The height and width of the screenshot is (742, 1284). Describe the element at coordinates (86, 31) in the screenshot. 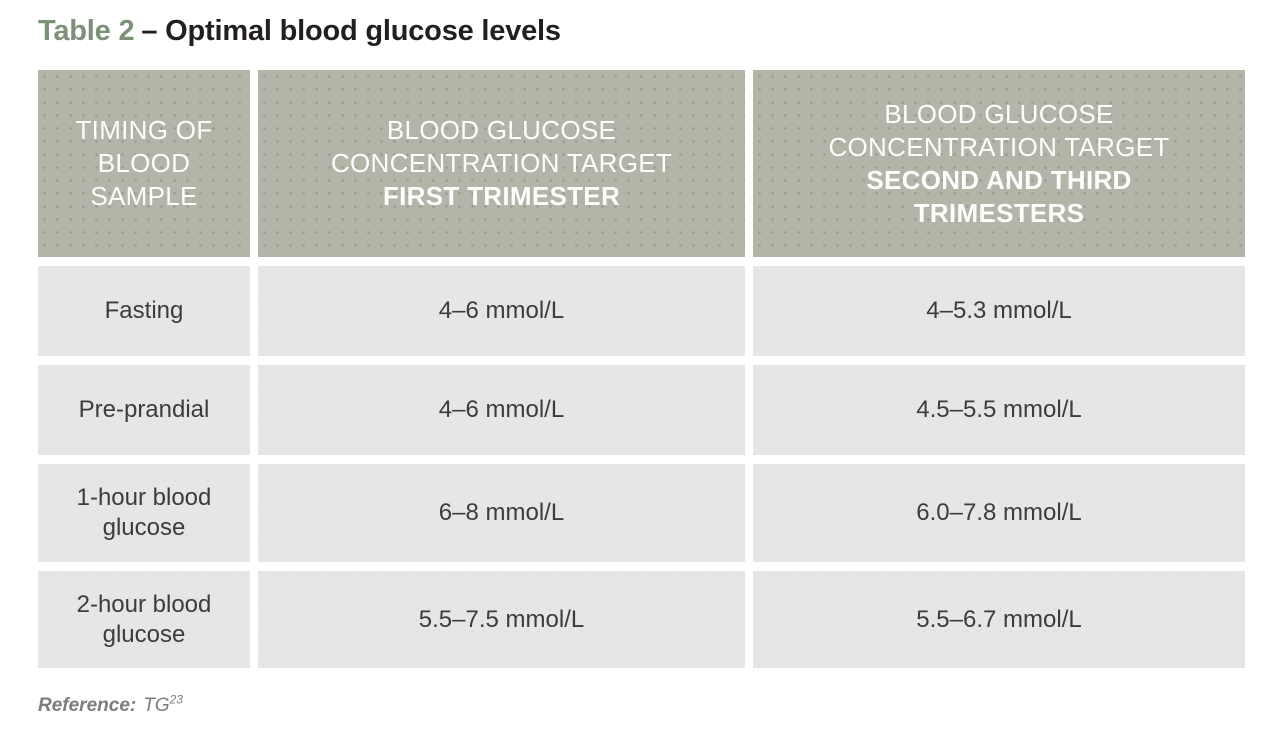

I see `table-title-number: Table 2` at that location.